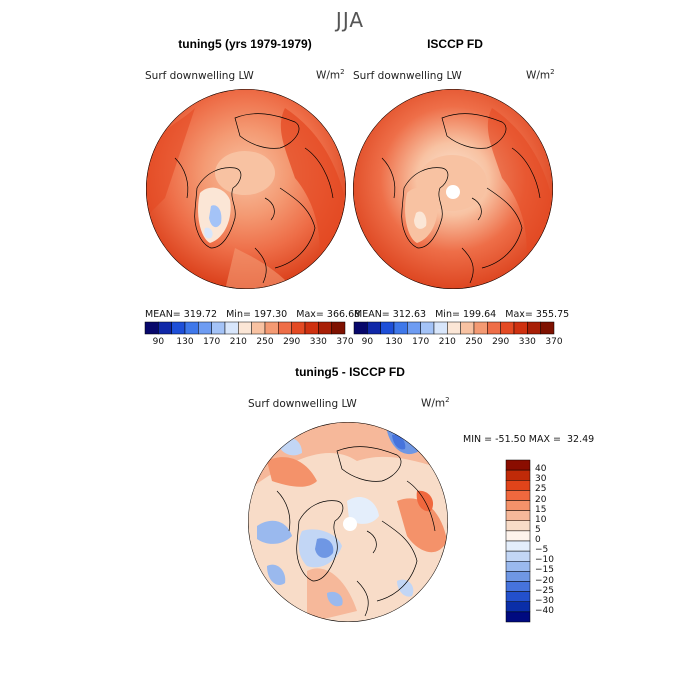 This screenshot has height=700, width=700. What do you see at coordinates (529, 439) in the screenshot?
I see `panel-3-stats: MIN = -51.50 MAX = 32.49` at bounding box center [529, 439].